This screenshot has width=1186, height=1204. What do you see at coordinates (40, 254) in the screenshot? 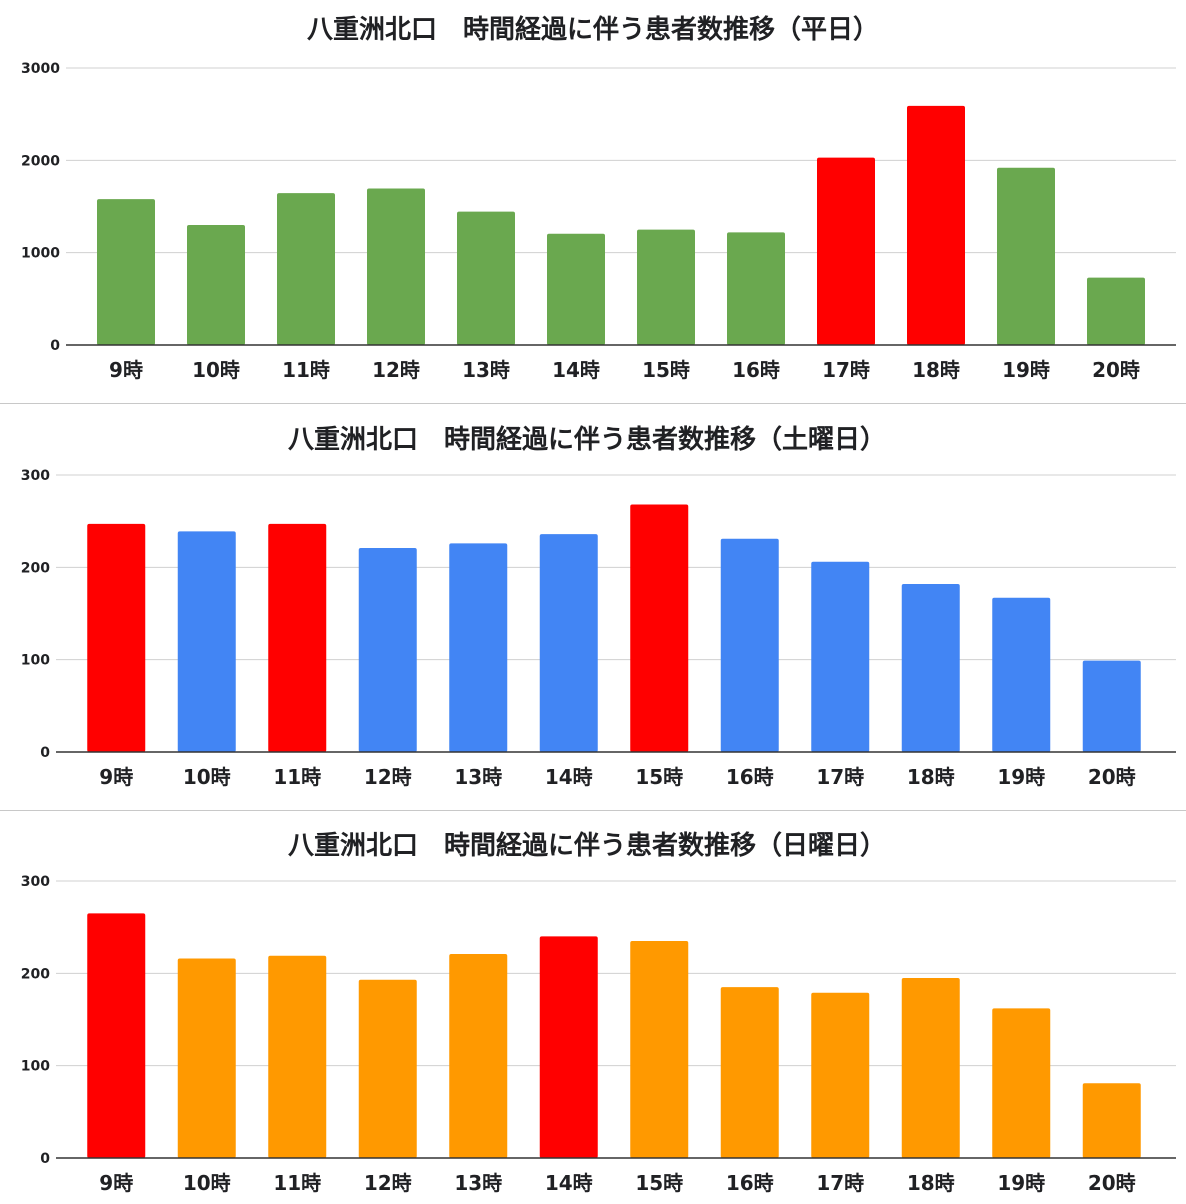
I see `y-tick-label: 1000` at bounding box center [40, 254].